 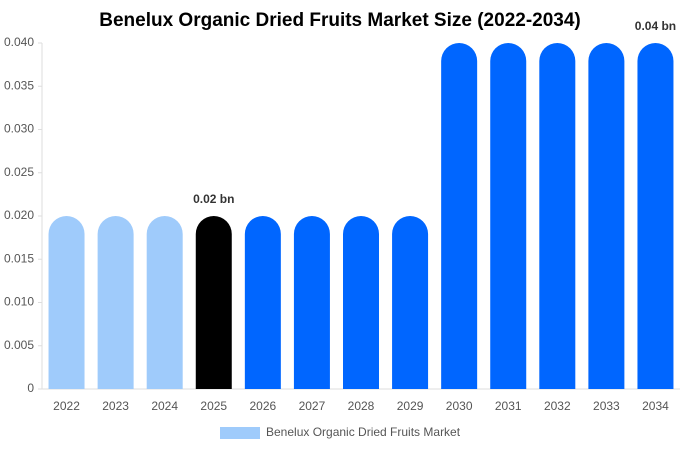 What do you see at coordinates (312, 406) in the screenshot?
I see `x-tick-label: 2027` at bounding box center [312, 406].